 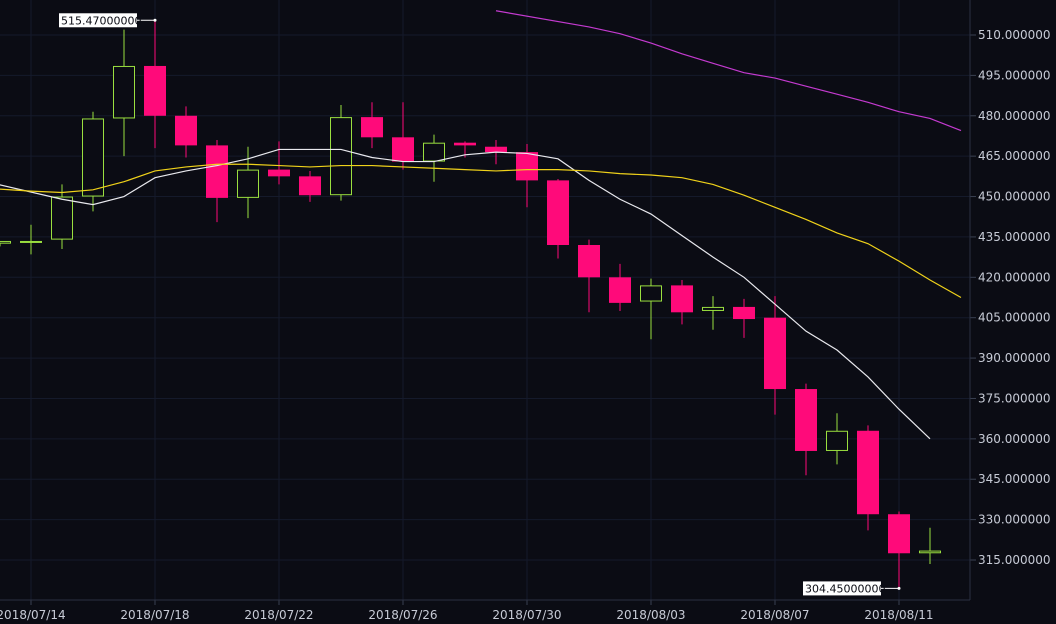 I want to click on y-tick-label: 330.000000, so click(x=1014, y=520).